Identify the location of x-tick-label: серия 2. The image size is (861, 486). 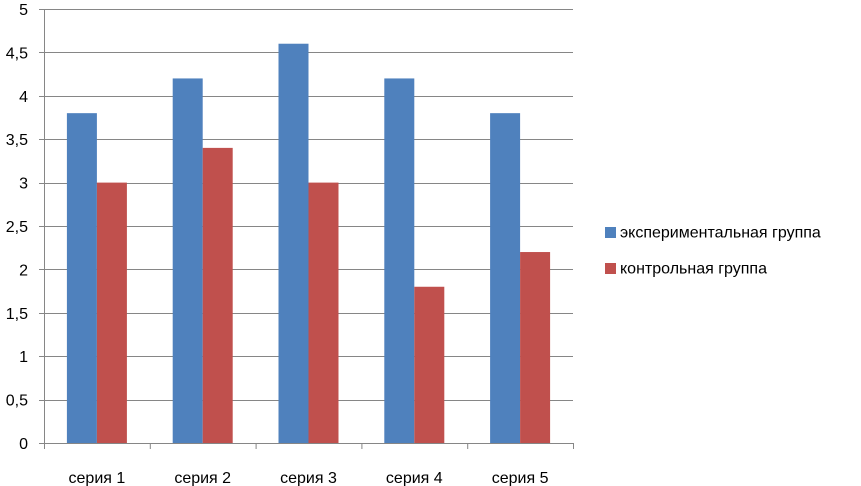
(202, 478).